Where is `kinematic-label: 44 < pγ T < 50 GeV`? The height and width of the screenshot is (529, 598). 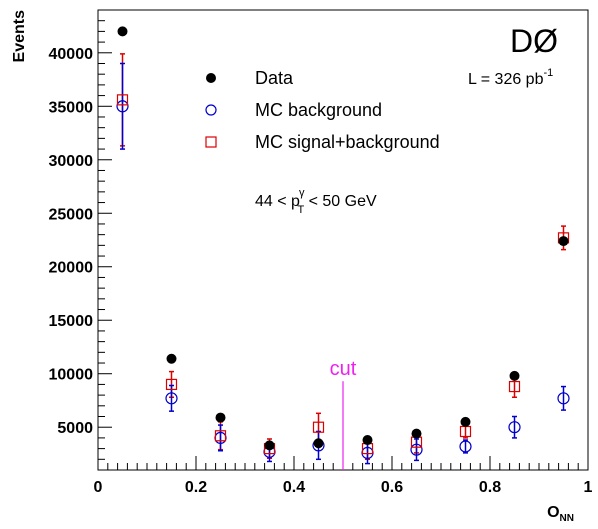 kinematic-label: 44 < pγ T < 50 GeV is located at coordinates (316, 201).